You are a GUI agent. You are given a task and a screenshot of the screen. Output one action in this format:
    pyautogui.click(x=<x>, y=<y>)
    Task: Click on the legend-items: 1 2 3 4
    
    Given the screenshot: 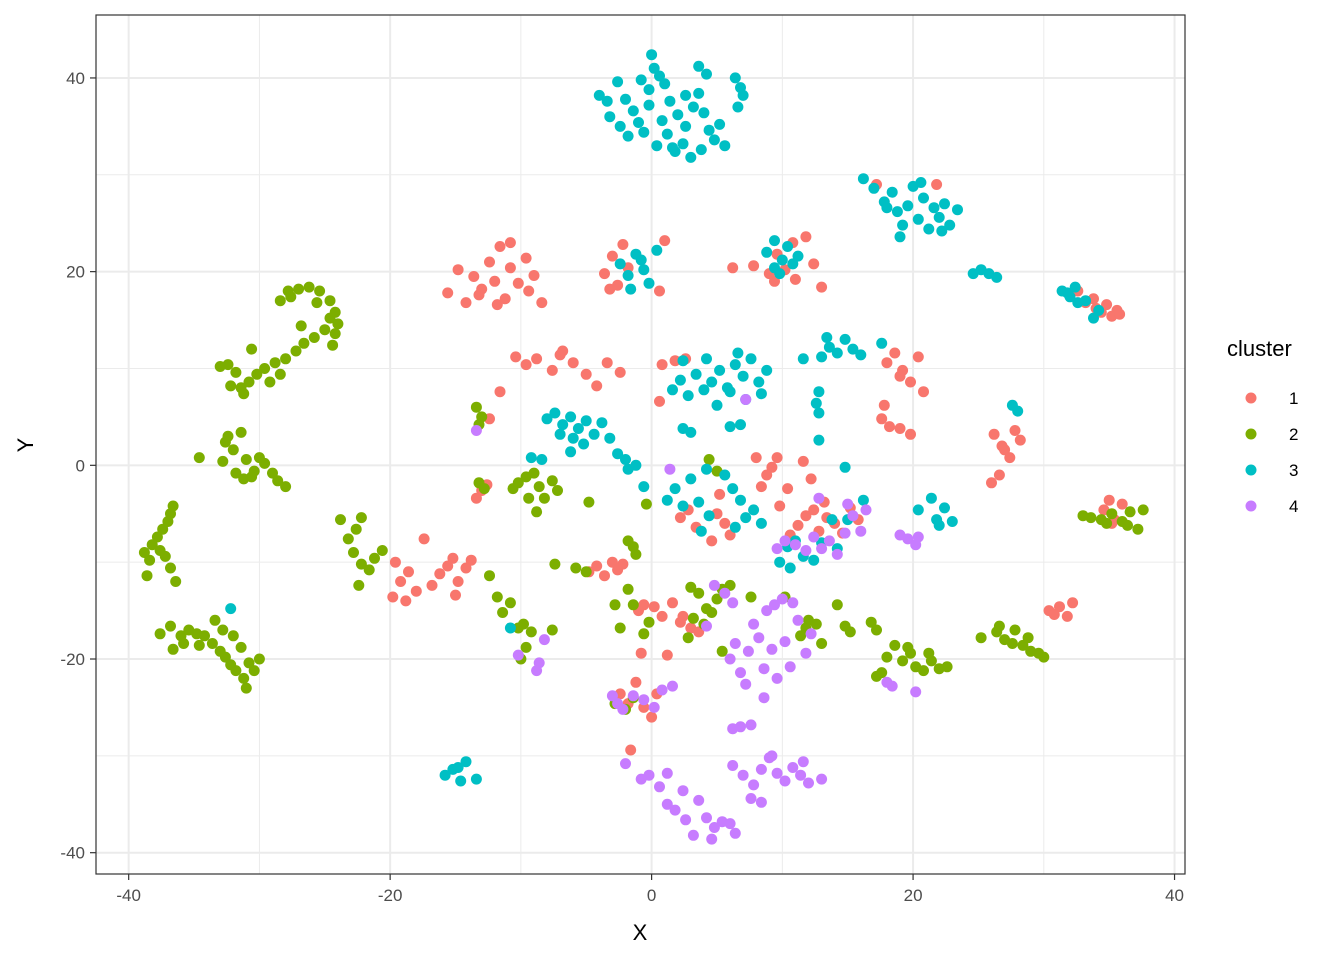 What is the action you would take?
    pyautogui.click(x=1271, y=452)
    